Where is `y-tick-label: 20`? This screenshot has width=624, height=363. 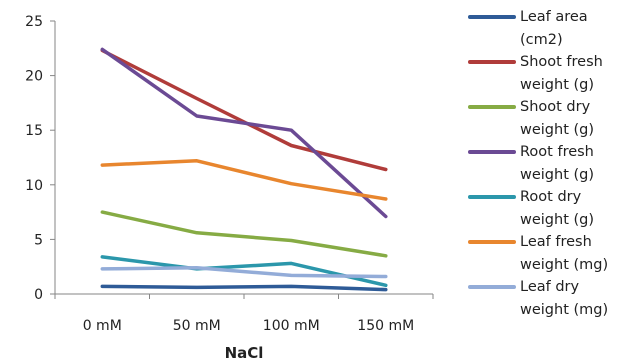 y-tick-label: 20 is located at coordinates (34, 77).